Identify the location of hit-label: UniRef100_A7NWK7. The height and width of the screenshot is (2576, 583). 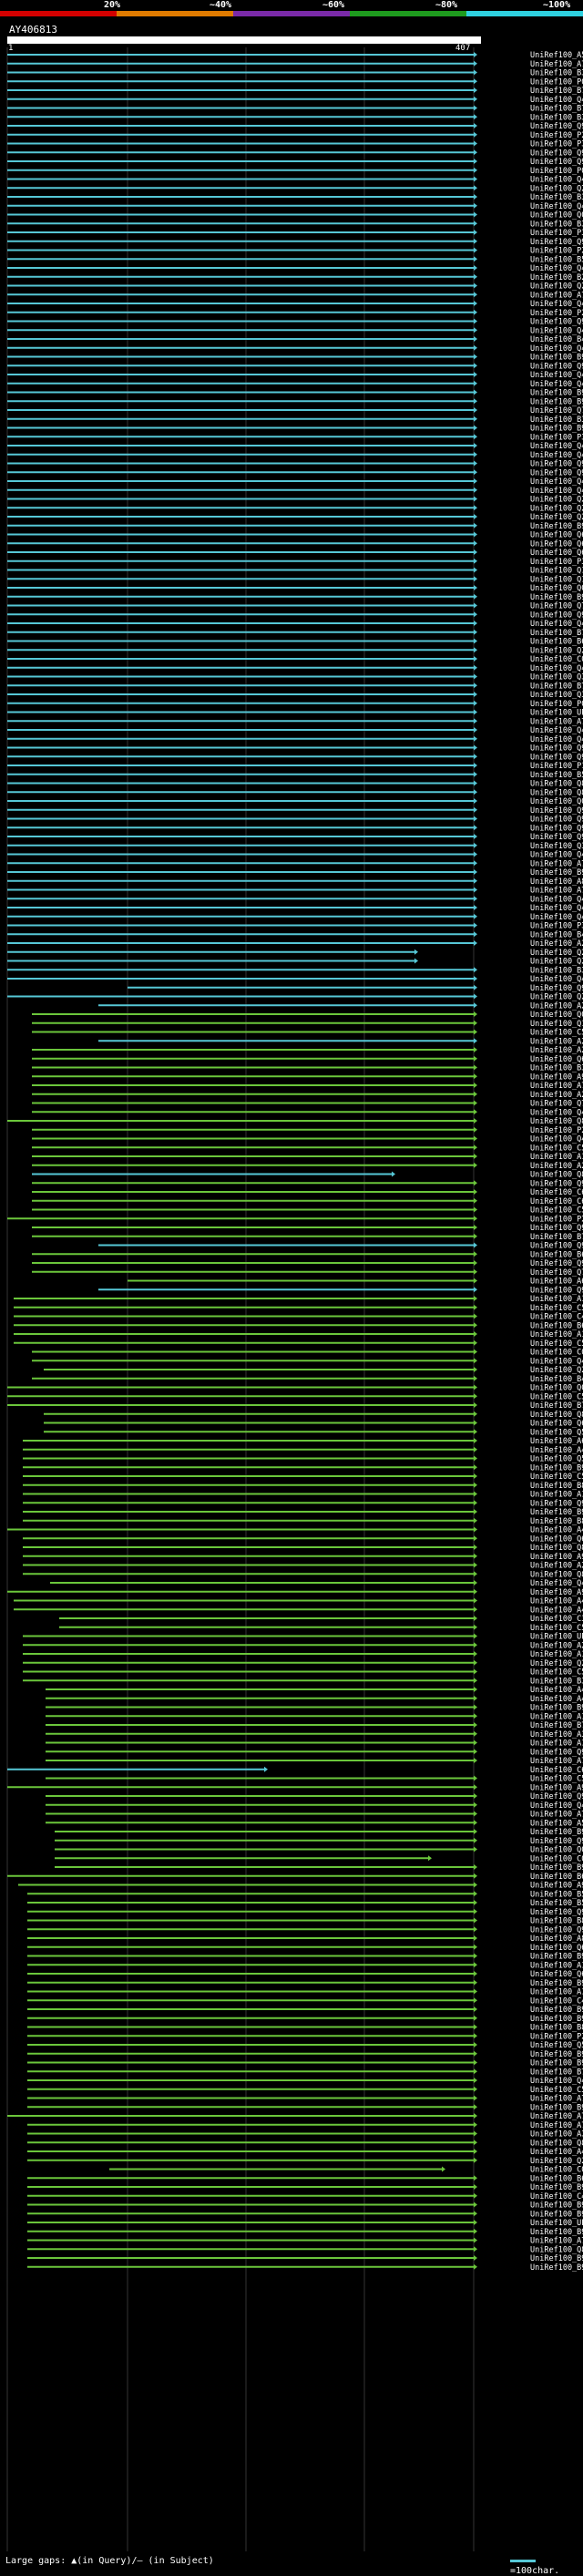
(556, 892).